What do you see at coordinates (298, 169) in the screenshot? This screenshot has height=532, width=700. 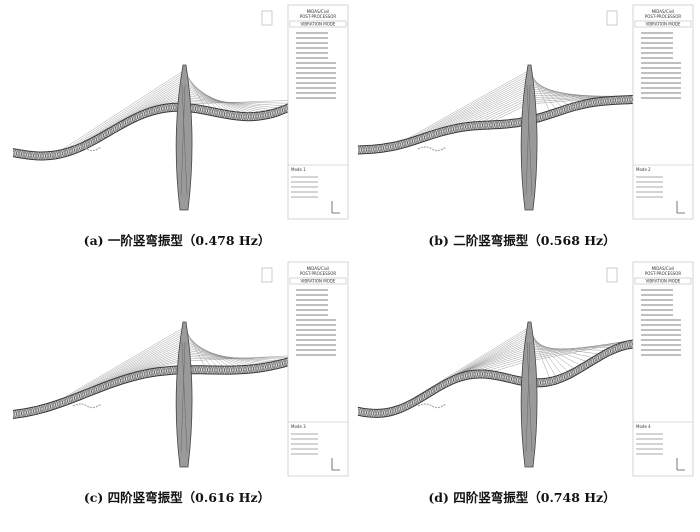 I see `mode: Mode 1` at bounding box center [298, 169].